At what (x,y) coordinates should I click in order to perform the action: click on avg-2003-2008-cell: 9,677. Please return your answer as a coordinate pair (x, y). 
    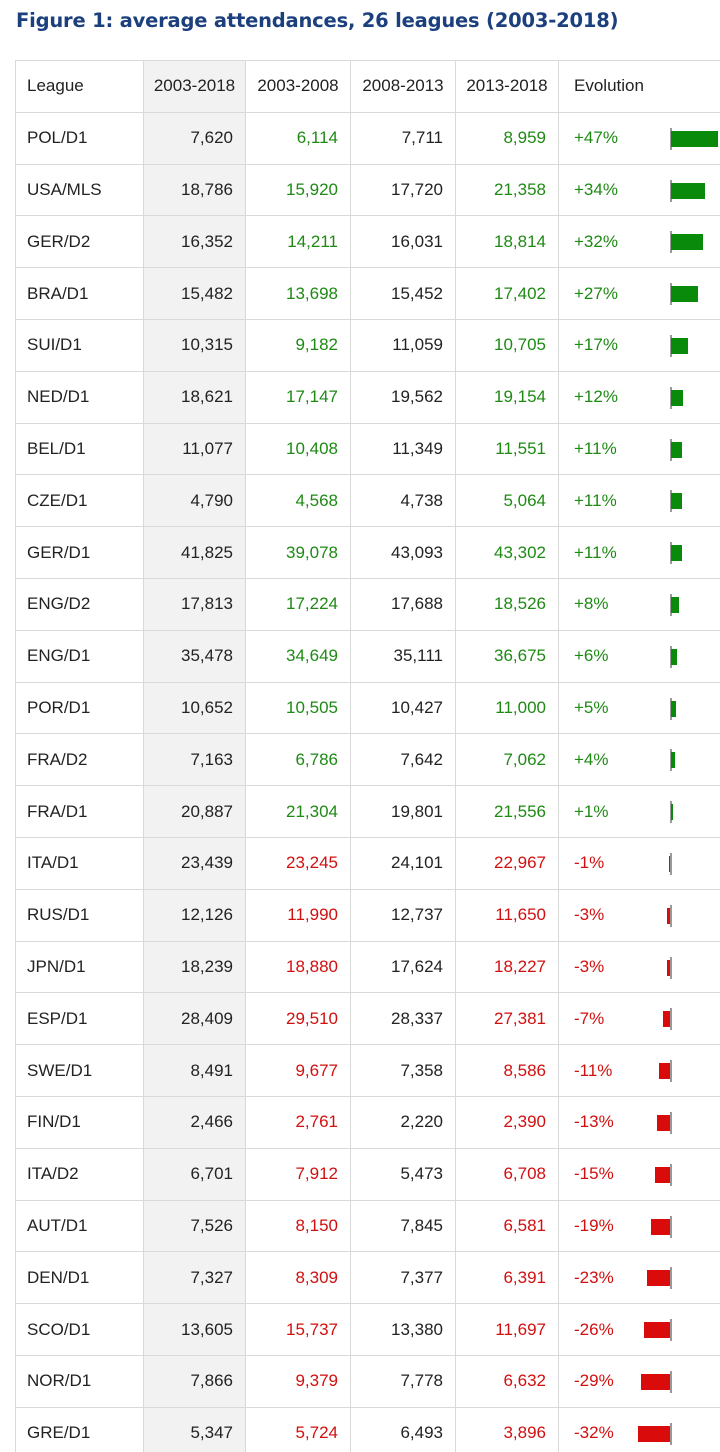
    Looking at the image, I should click on (298, 1070).